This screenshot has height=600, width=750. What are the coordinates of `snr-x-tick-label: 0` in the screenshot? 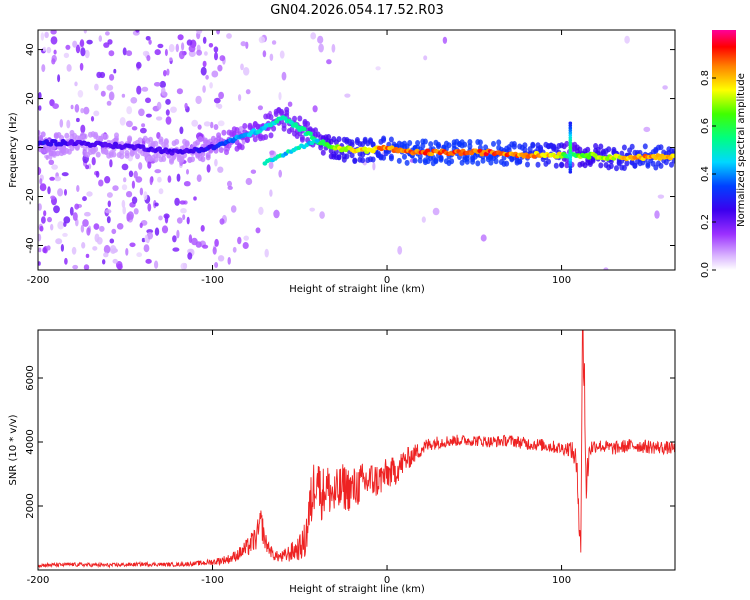 It's located at (387, 580).